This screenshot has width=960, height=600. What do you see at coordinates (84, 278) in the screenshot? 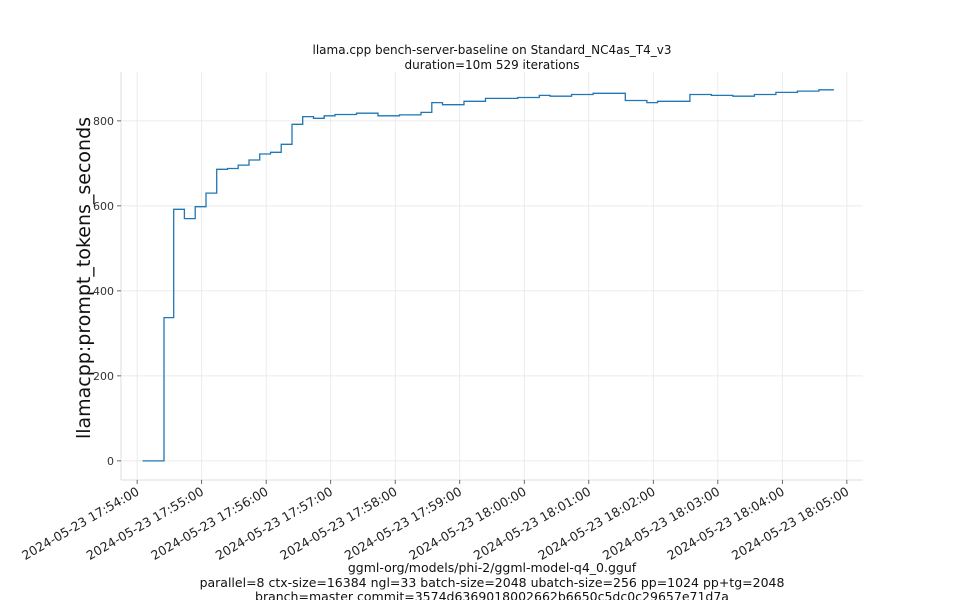
I see `y-axis-label: llamacpp:prompt_tokens_seconds` at bounding box center [84, 278].